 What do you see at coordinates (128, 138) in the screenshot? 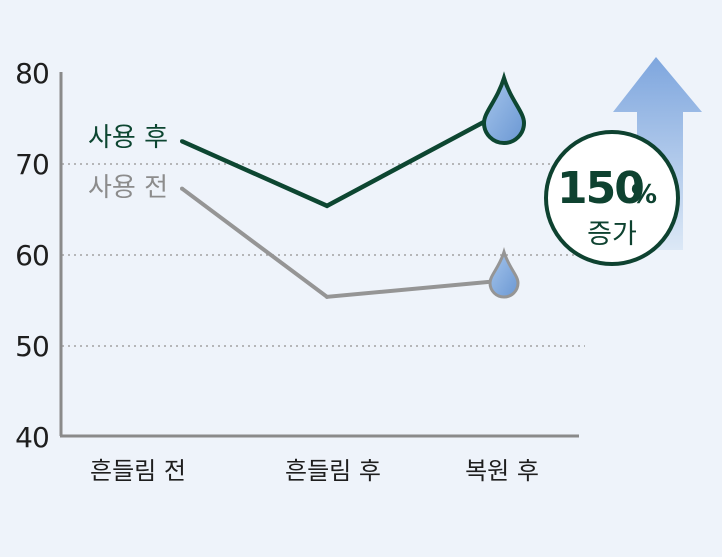
I see `series-label: 사용 후` at bounding box center [128, 138].